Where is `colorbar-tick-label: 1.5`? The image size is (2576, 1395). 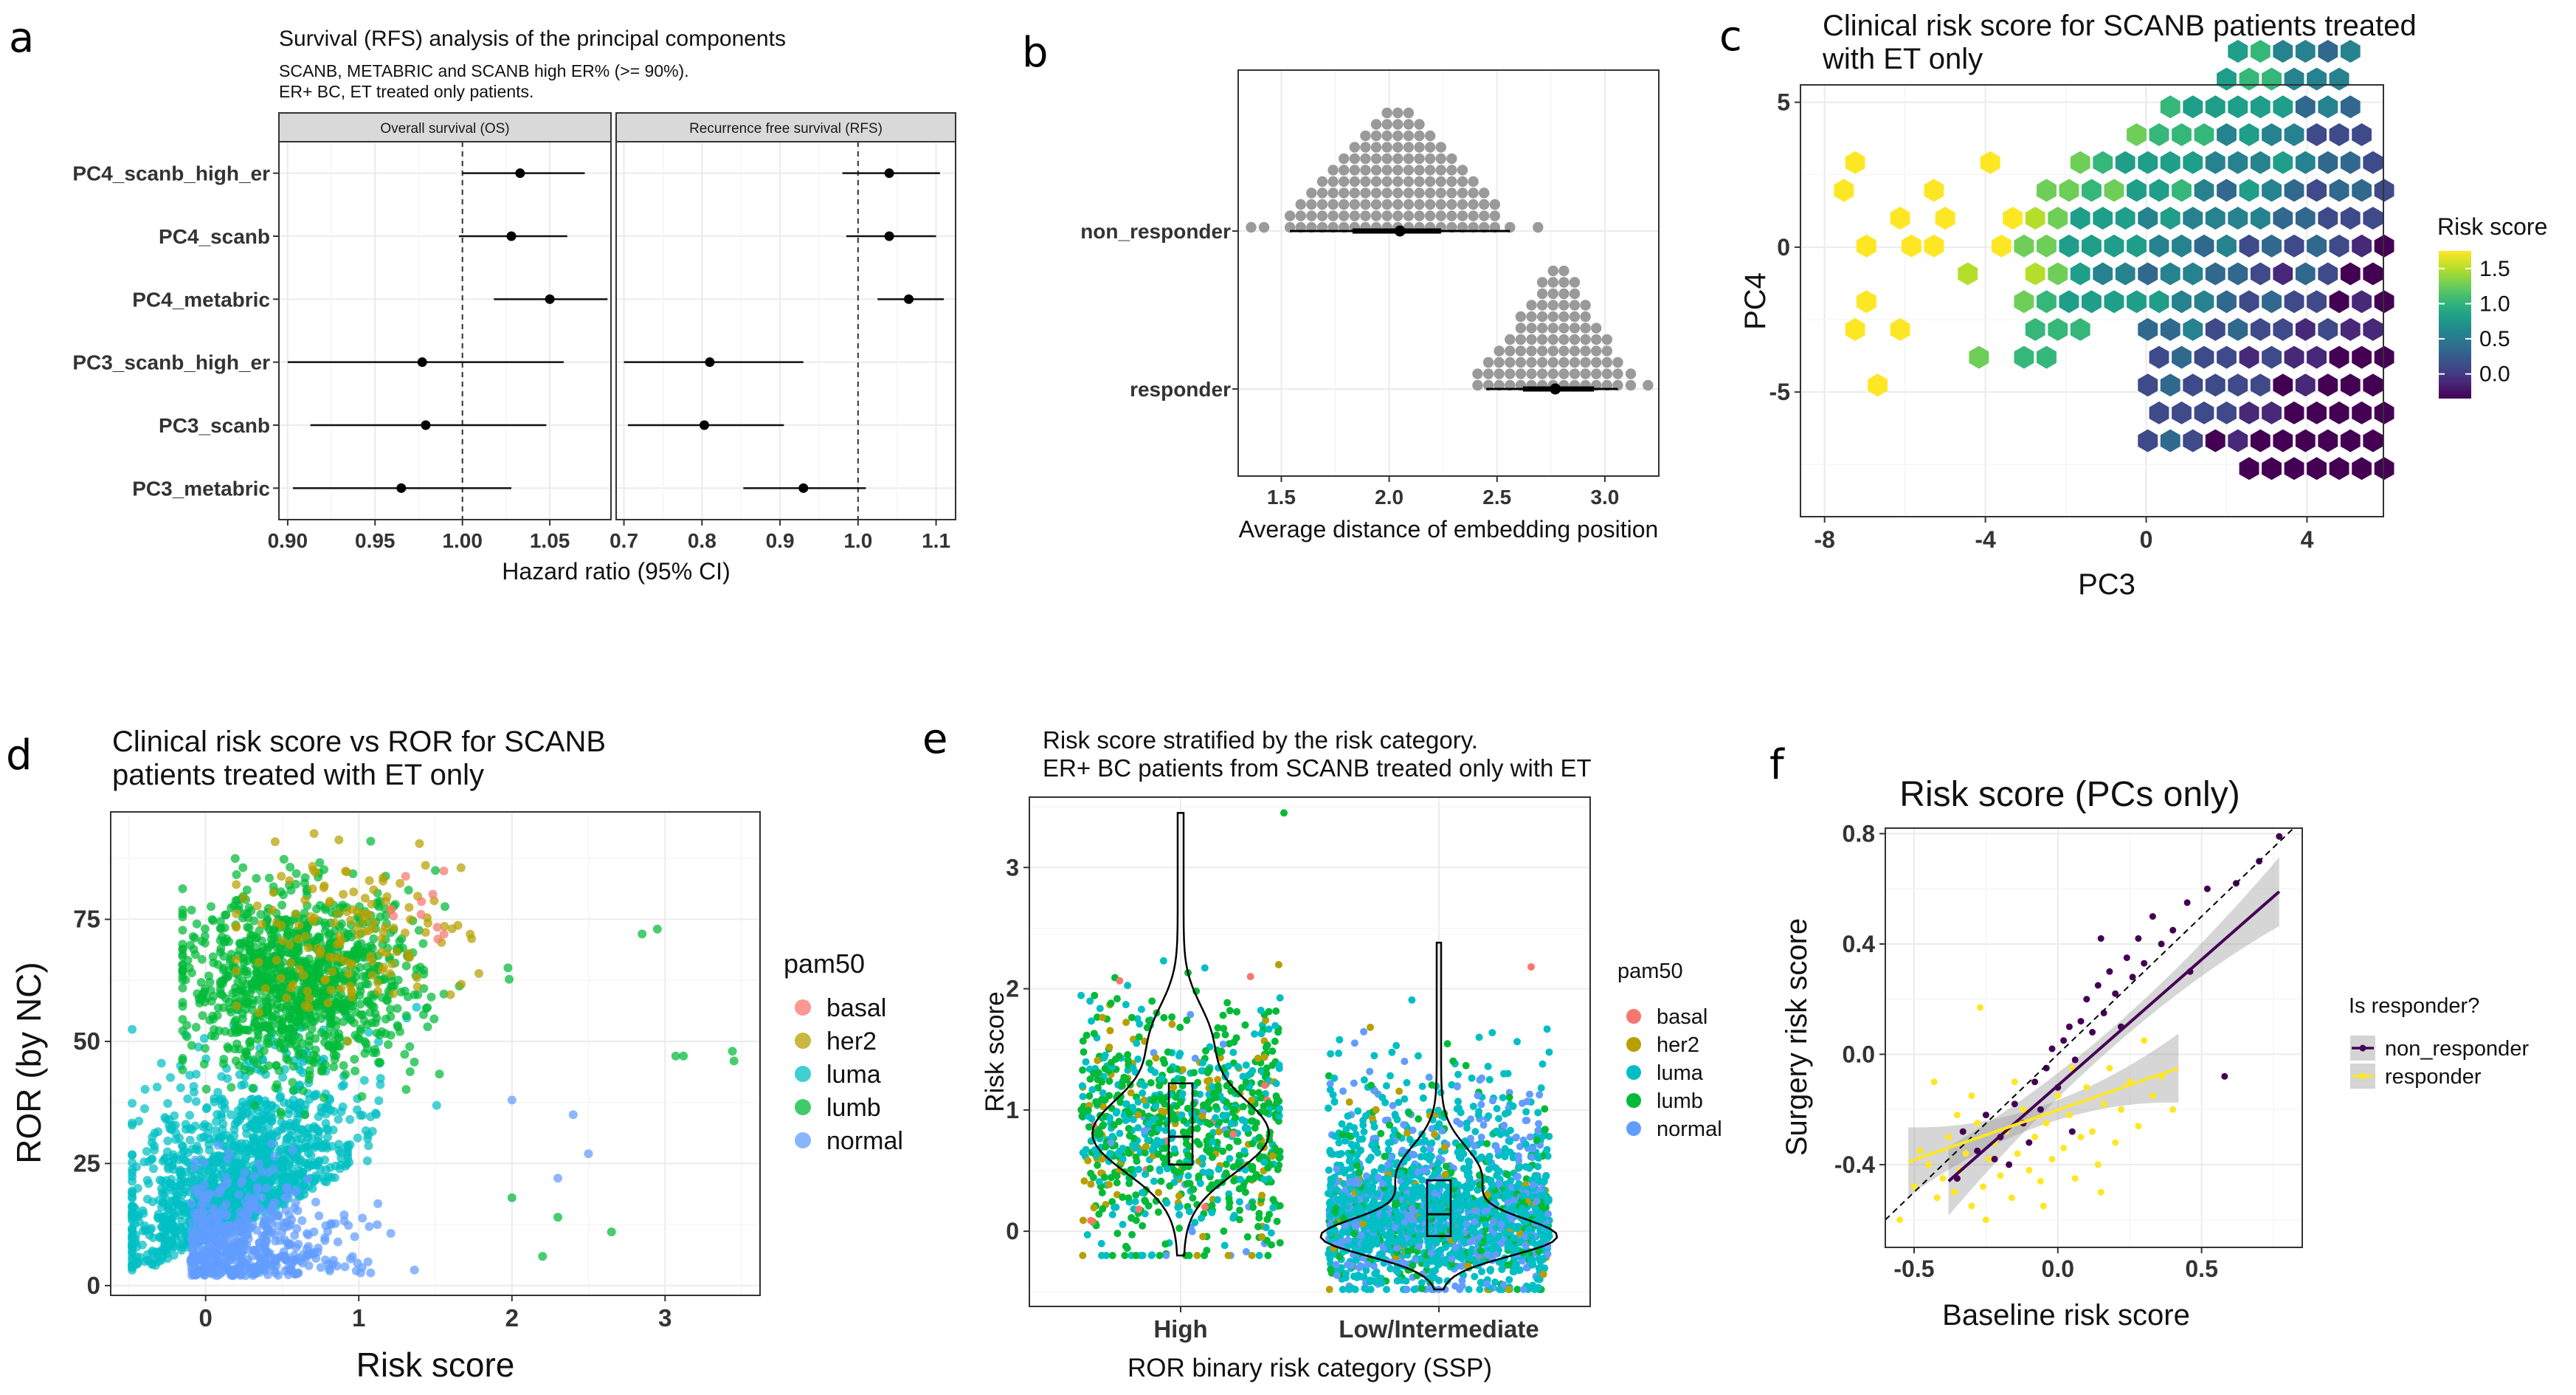
colorbar-tick-label: 1.5 is located at coordinates (2494, 269).